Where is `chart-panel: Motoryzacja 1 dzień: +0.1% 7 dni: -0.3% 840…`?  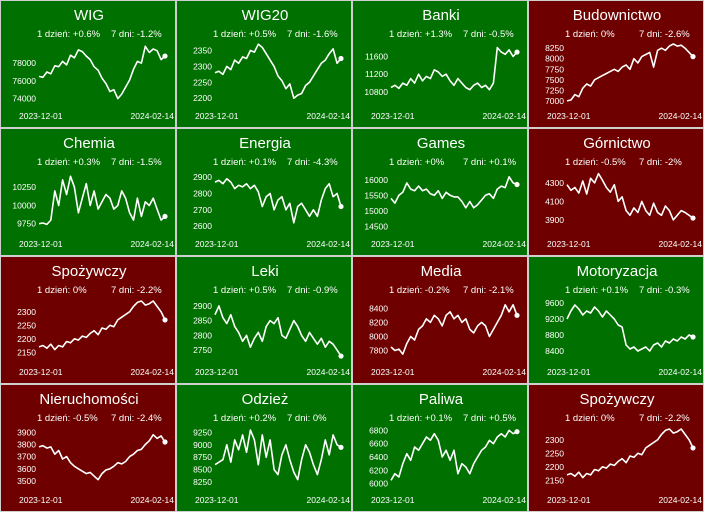
chart-panel: Motoryzacja 1 dzień: +0.1% 7 dni: -0.3% 840… is located at coordinates (616, 320).